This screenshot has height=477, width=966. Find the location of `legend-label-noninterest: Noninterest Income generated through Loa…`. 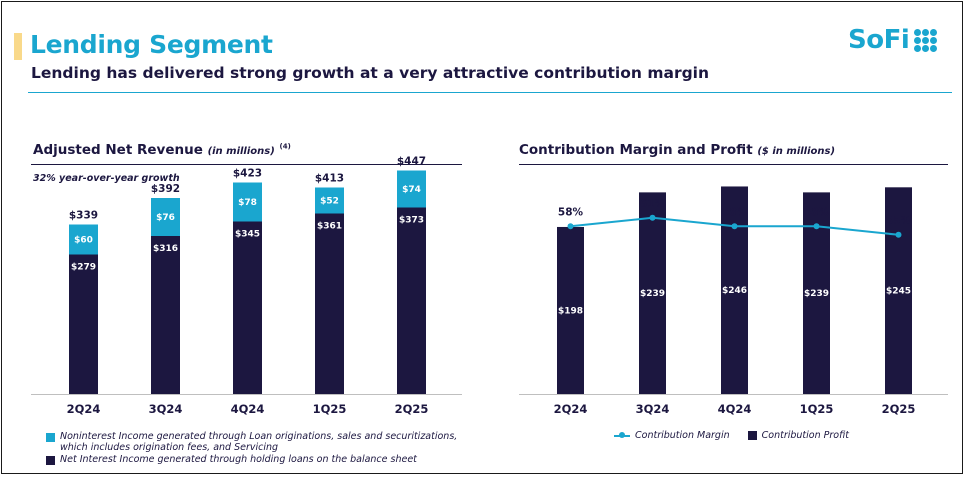

legend-label-noninterest: Noninterest Income generated through Loa… is located at coordinates (259, 442).